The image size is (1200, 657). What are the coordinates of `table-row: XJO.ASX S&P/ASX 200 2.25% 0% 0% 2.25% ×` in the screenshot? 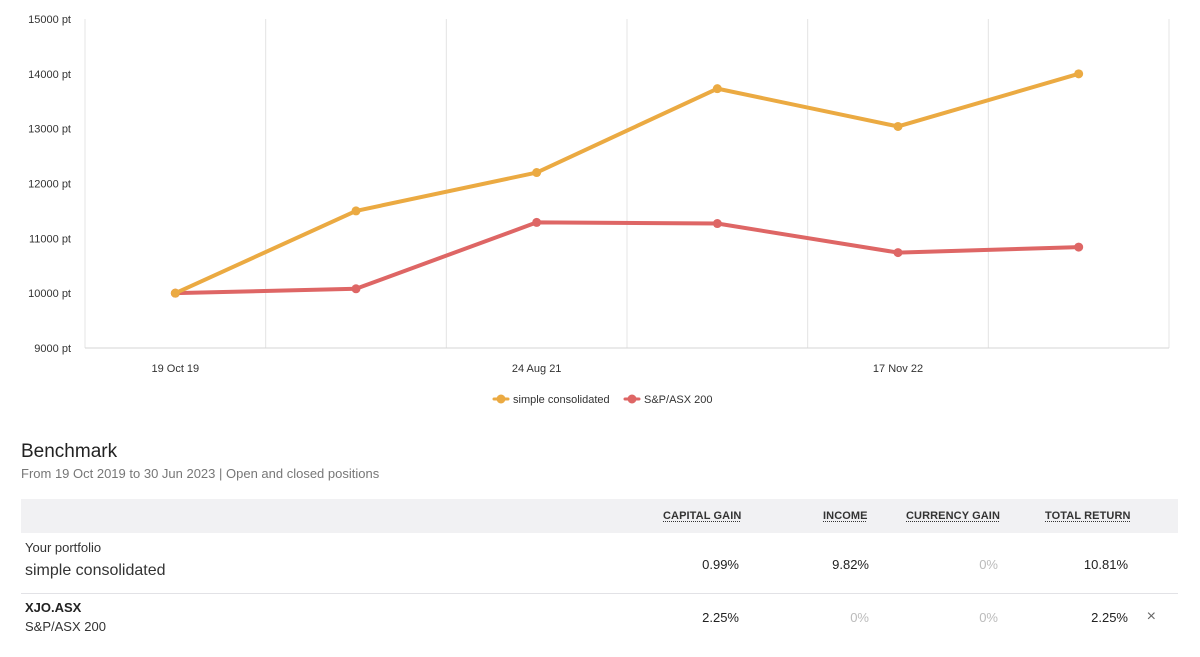 It's located at (599, 619).